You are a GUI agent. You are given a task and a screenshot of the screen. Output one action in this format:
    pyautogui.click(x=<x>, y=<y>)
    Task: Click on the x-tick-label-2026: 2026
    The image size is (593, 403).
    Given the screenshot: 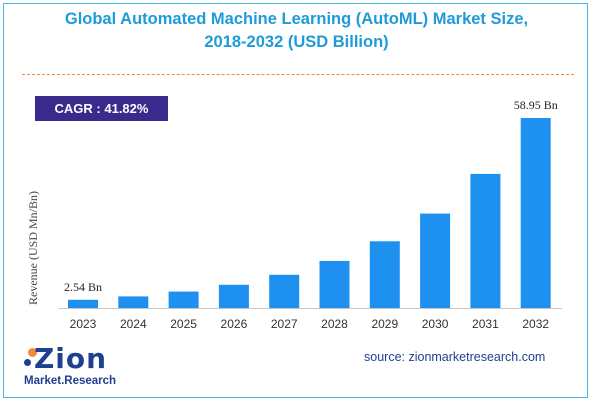 What is the action you would take?
    pyautogui.click(x=234, y=324)
    